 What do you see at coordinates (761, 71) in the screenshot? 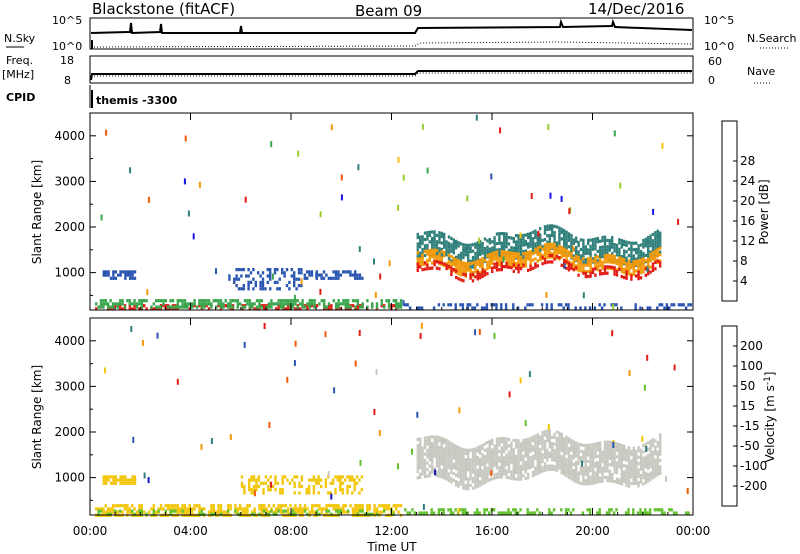
I see `nave-label: Nave` at bounding box center [761, 71].